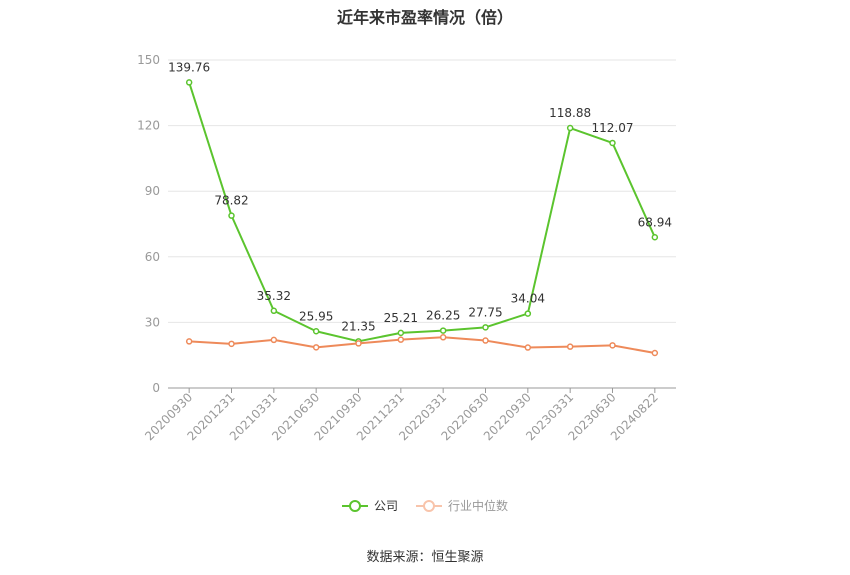 This screenshot has width=850, height=575. I want to click on y-tick-label: 150, so click(148, 60).